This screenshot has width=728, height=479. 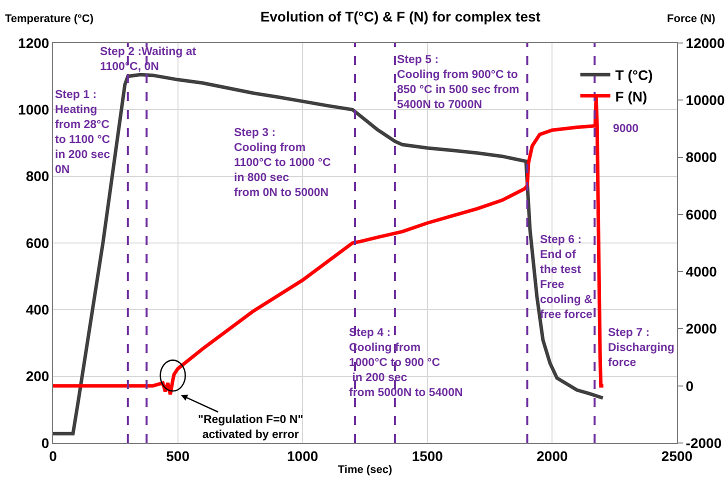 I want to click on x-tick-label: 1500, so click(x=428, y=456).